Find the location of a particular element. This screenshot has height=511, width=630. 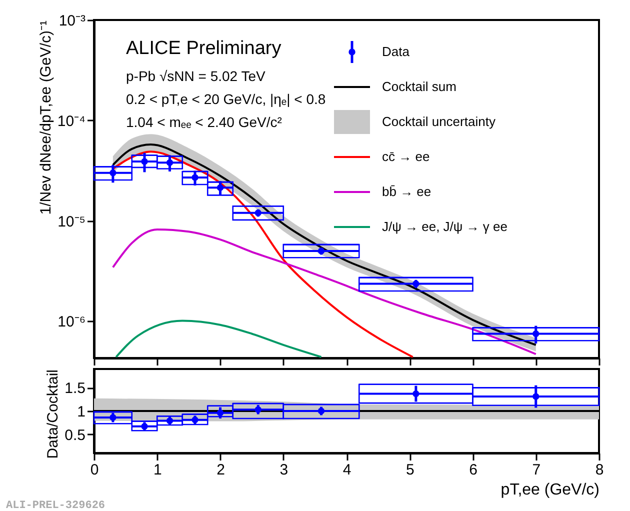

legend-label: Cocktail sum is located at coordinates (419, 86).